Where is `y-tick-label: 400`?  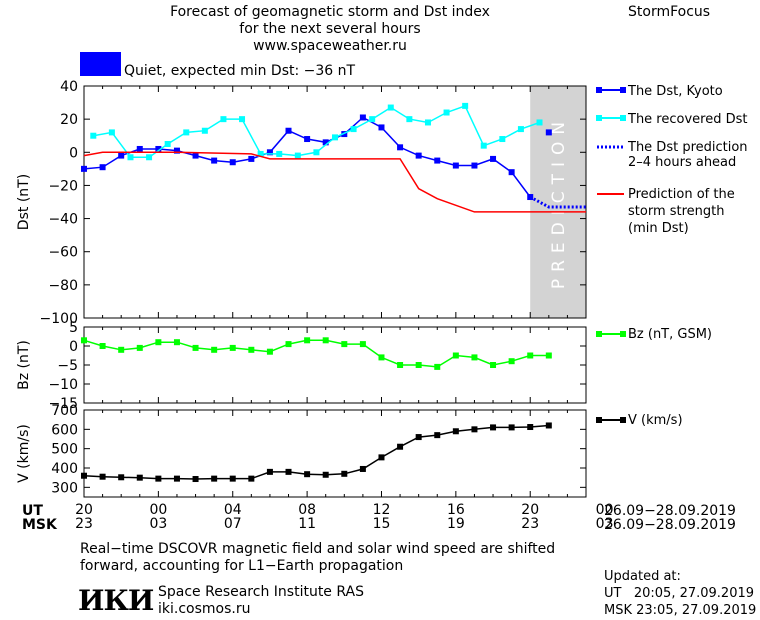 y-tick-label: 400 is located at coordinates (64, 469).